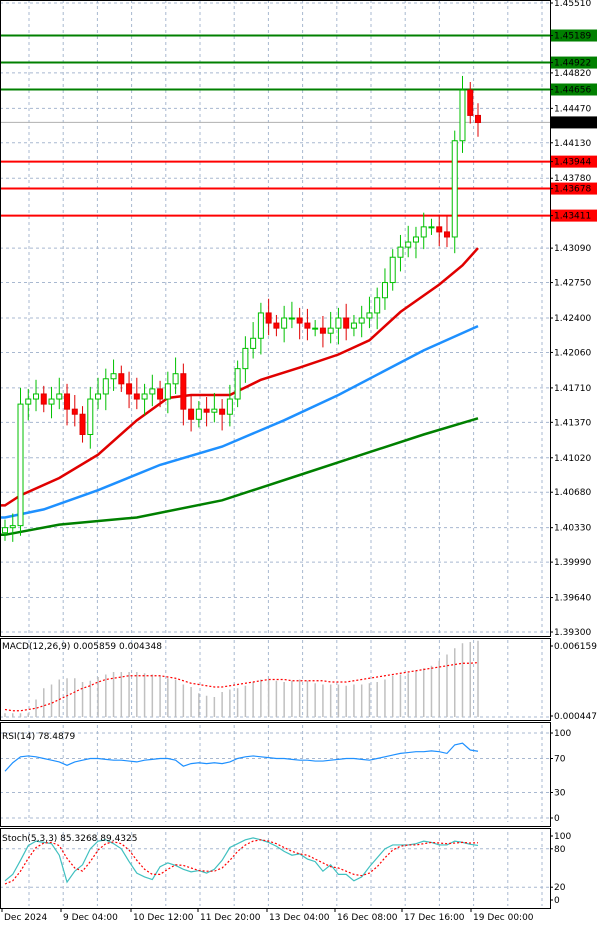  What do you see at coordinates (572, 423) in the screenshot?
I see `price-tick-label: 1.41370` at bounding box center [572, 423].